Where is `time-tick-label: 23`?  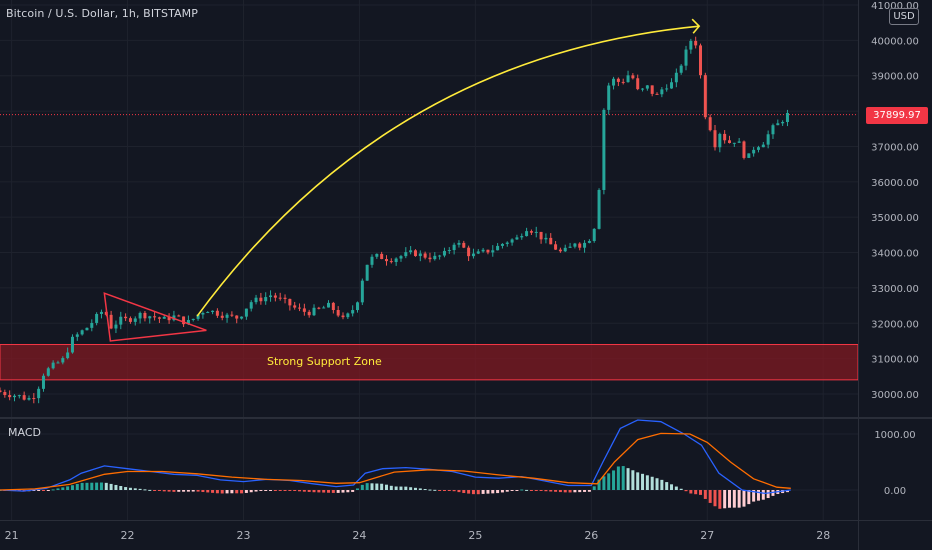
time-tick-label: 23 is located at coordinates (243, 535).